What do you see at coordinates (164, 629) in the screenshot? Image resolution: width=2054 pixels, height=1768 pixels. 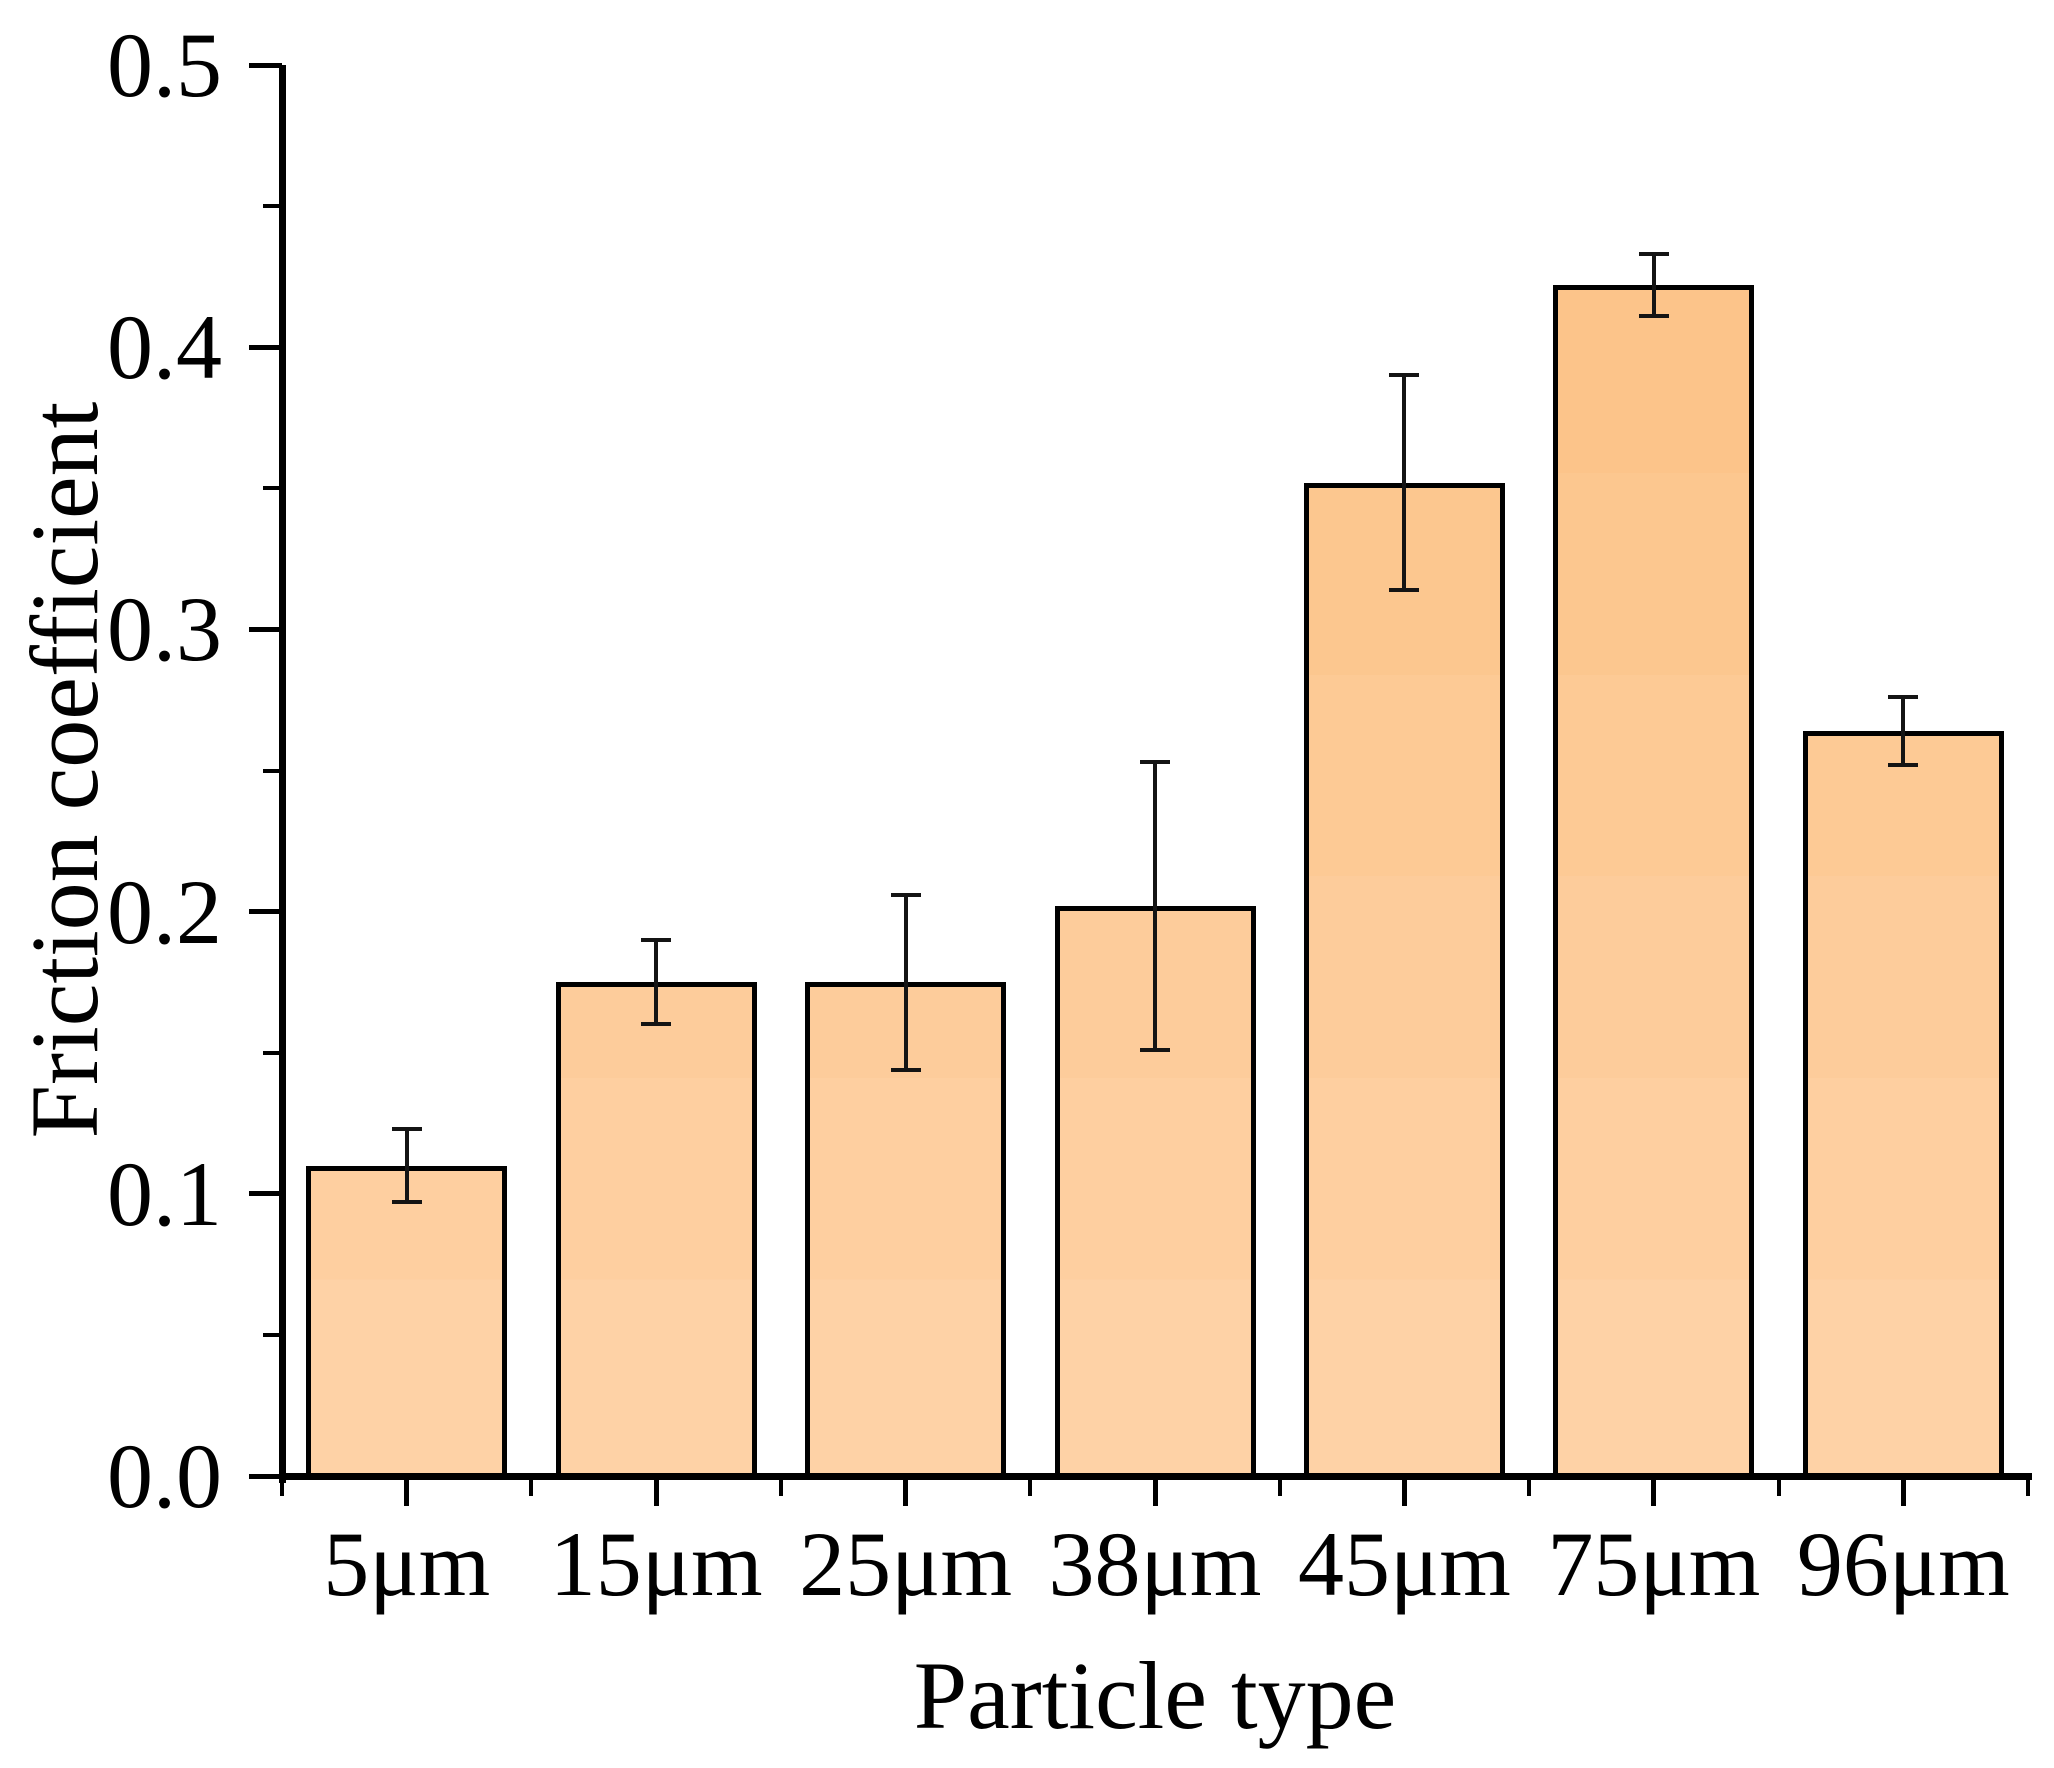 I see `y-tick-label: 0.3` at bounding box center [164, 629].